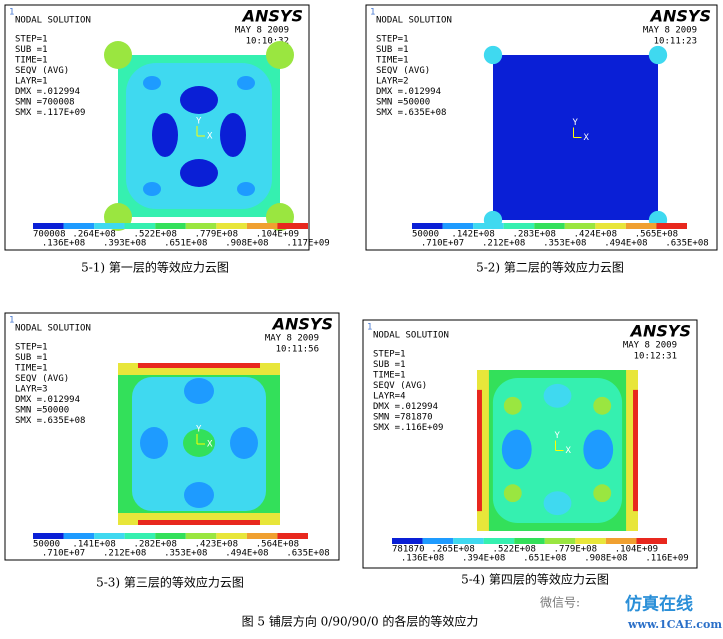 This screenshot has height=639, width=723. Describe the element at coordinates (360, 621) in the screenshot. I see `figure-caption: 图 5 铺层方向 0/90/90/0 的各层的等效应力` at that location.